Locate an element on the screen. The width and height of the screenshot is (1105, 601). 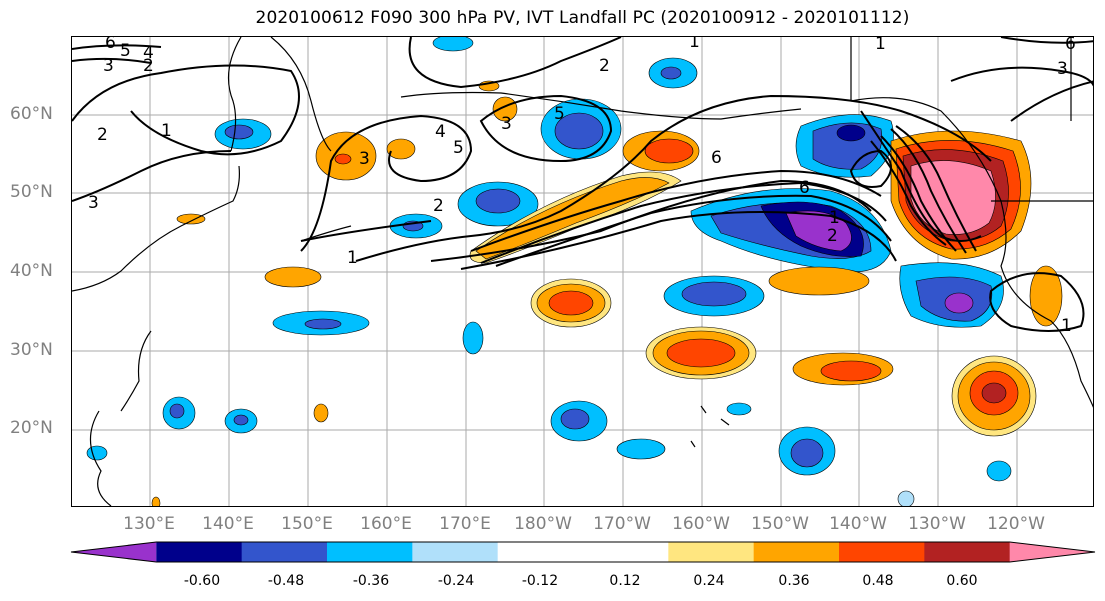
colorbar-tick-label: 0.12 is located at coordinates (625, 581).